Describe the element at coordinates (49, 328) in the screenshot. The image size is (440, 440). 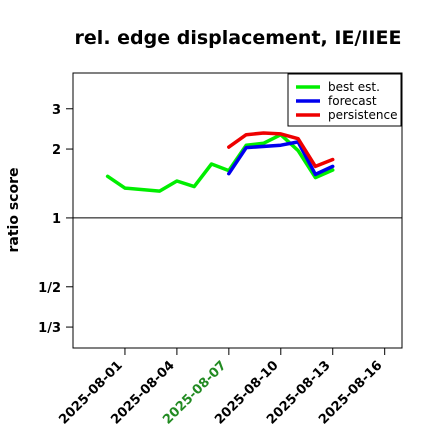
I see `y-tick-label: 1/3` at that location.